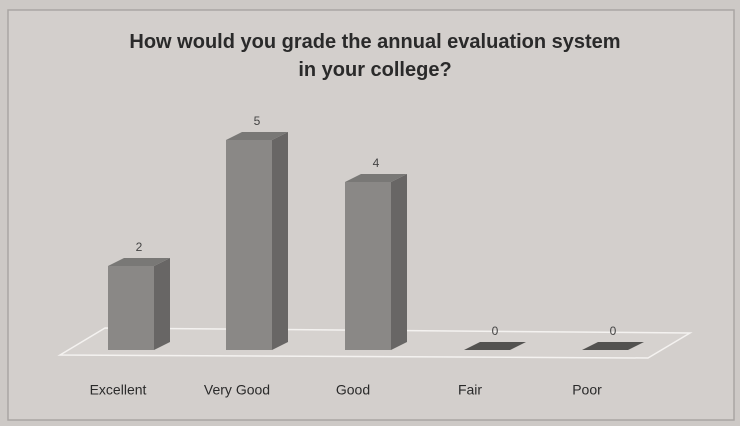  Describe the element at coordinates (587, 390) in the screenshot. I see `x-tick-label: Poor` at that location.